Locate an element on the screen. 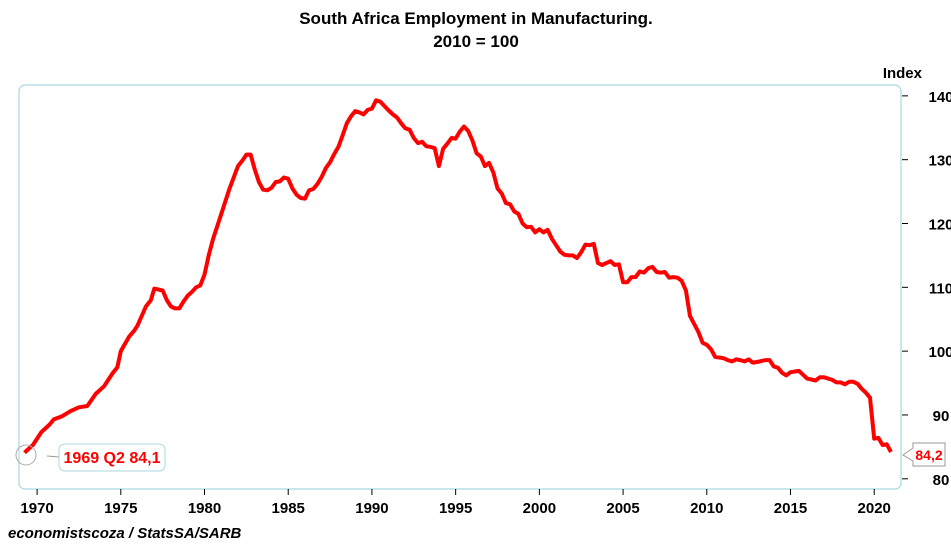 This screenshot has height=552, width=951. y-tick-label: 80 is located at coordinates (941, 480).